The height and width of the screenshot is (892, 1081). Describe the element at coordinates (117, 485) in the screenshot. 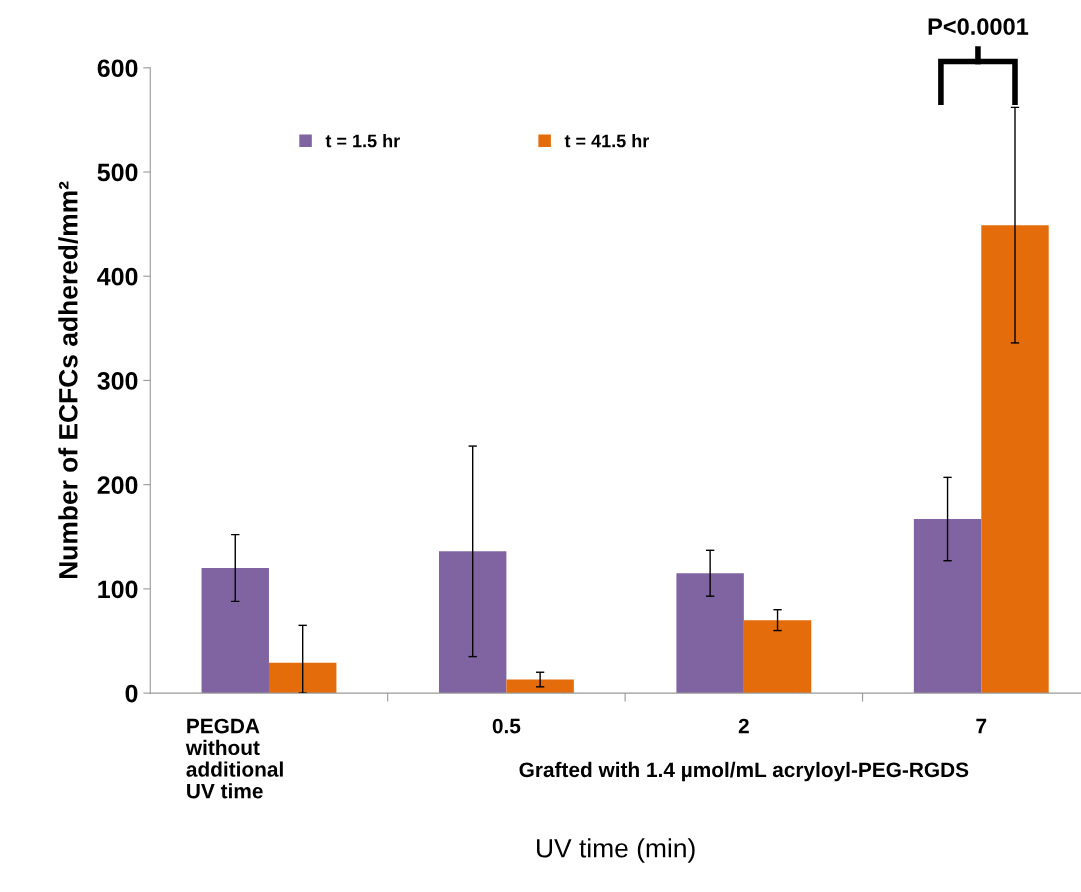

I see `y-tick-label: 200` at that location.